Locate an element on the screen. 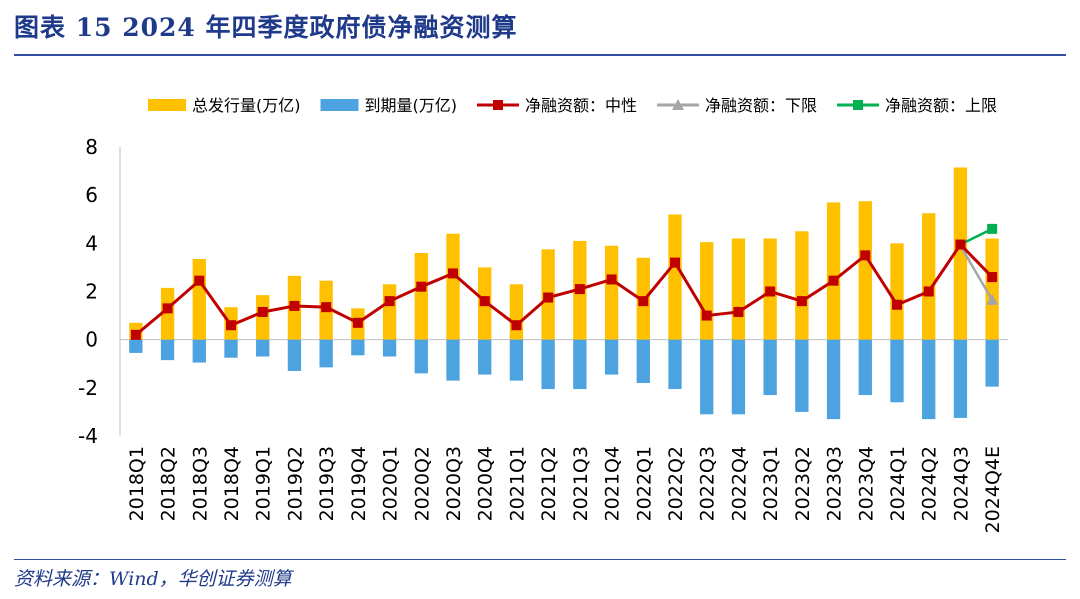 This screenshot has height=599, width=1080. y-tick-label: -4 is located at coordinates (88, 436).